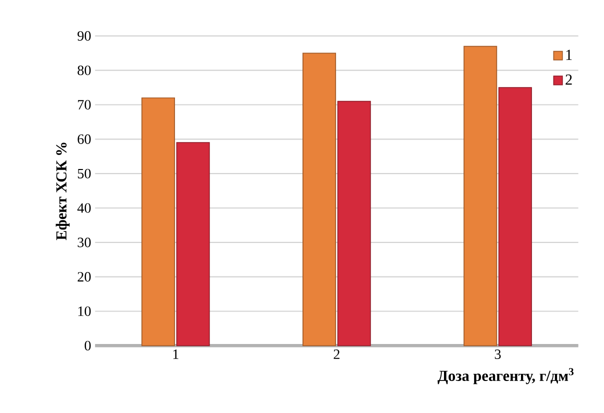 The image size is (604, 413). What do you see at coordinates (497, 355) in the screenshot?
I see `x-tick-label: 3` at bounding box center [497, 355].